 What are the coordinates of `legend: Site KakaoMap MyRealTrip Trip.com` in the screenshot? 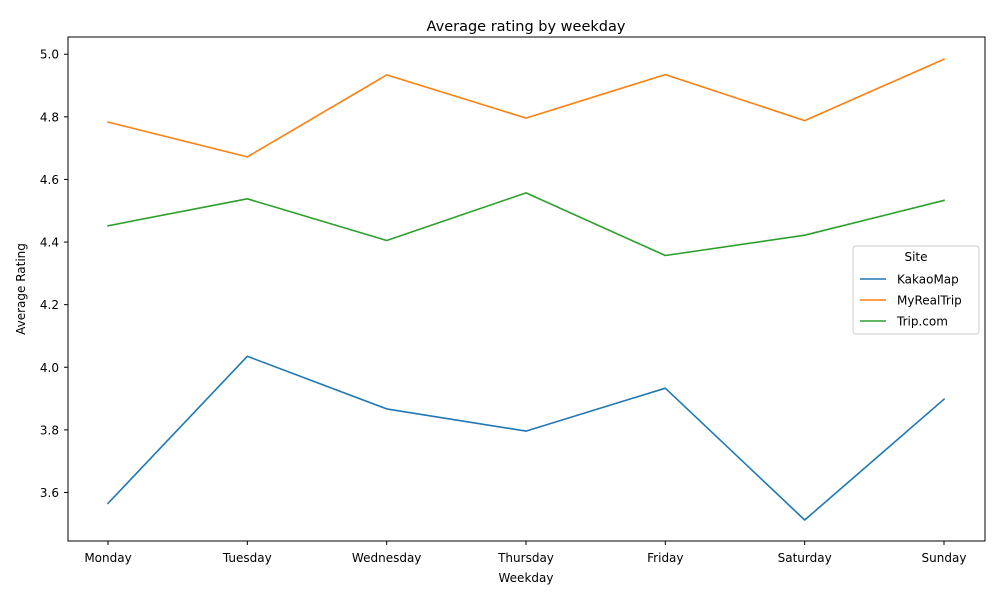 It's located at (916, 290).